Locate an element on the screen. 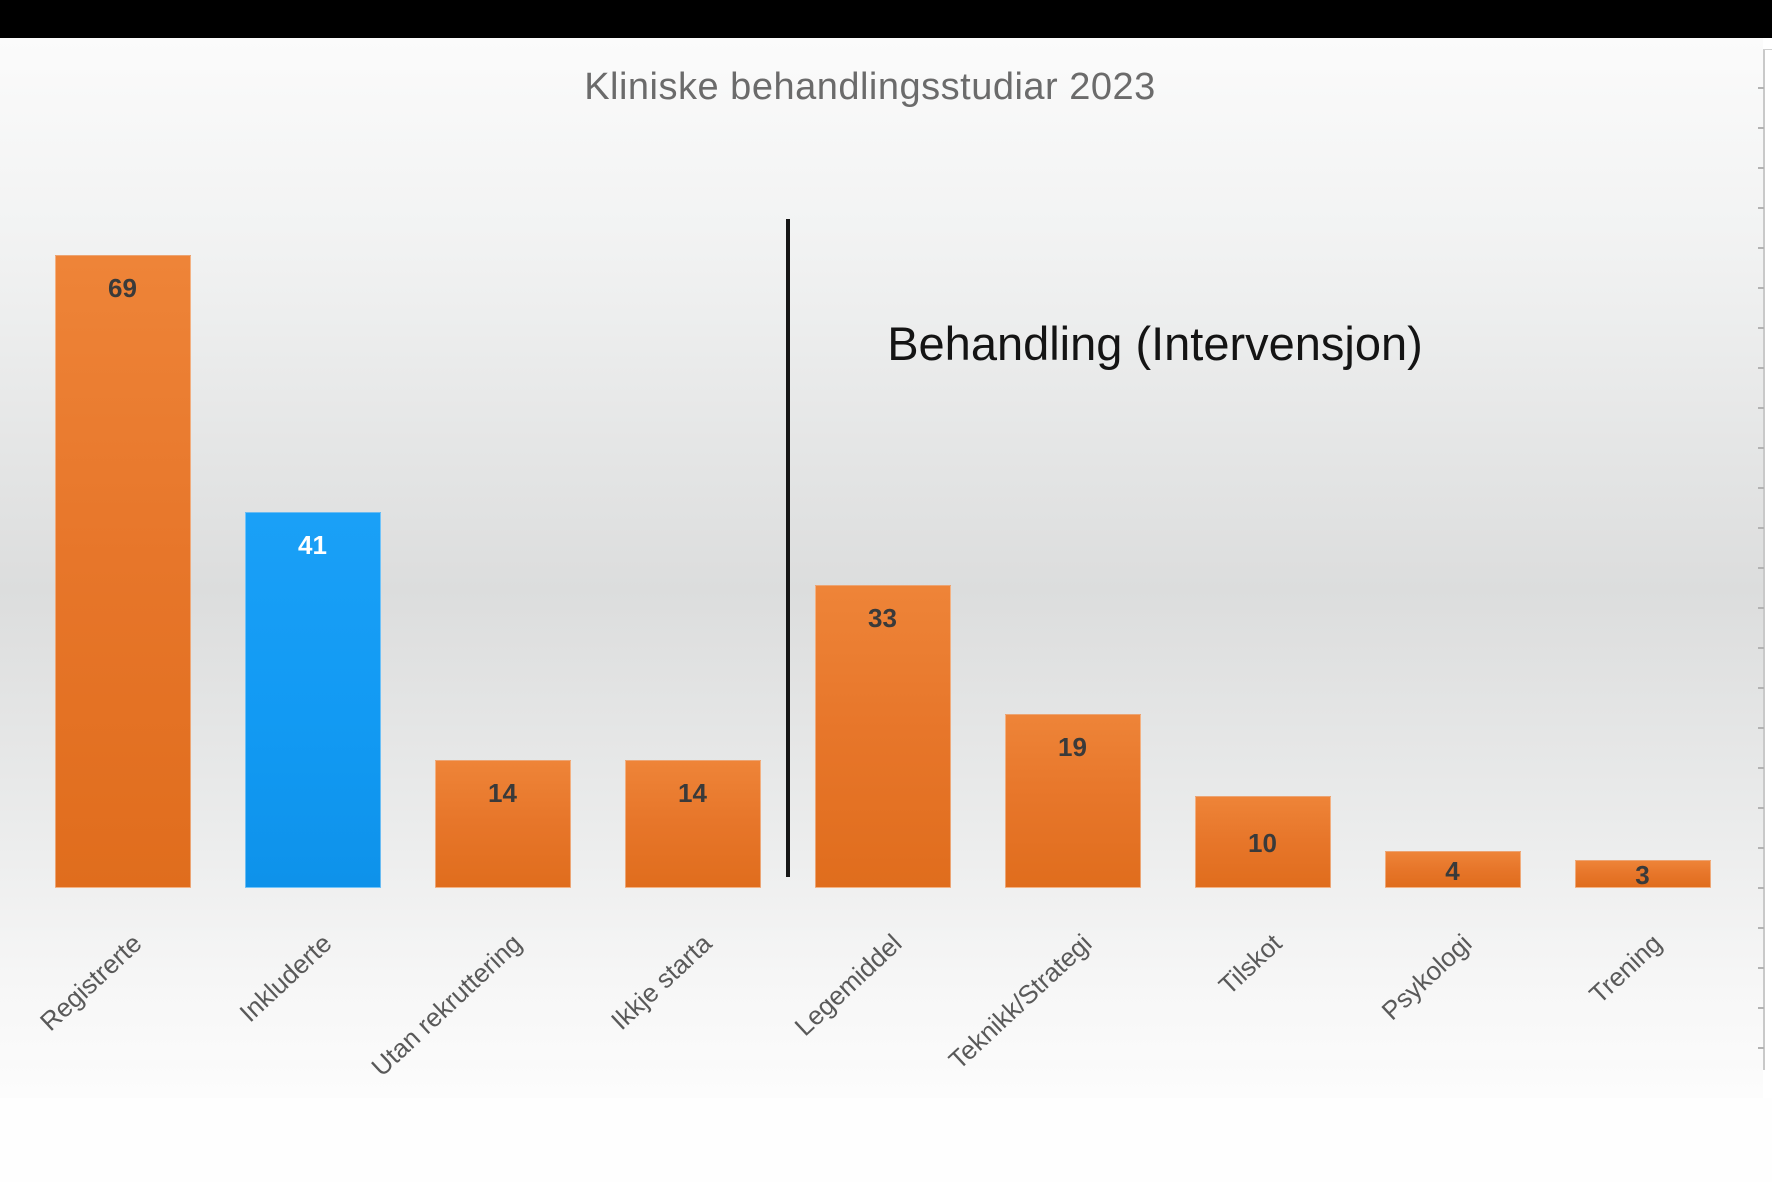 The image size is (1772, 1182). right-ruler-top-edge is located at coordinates (1767, 49).